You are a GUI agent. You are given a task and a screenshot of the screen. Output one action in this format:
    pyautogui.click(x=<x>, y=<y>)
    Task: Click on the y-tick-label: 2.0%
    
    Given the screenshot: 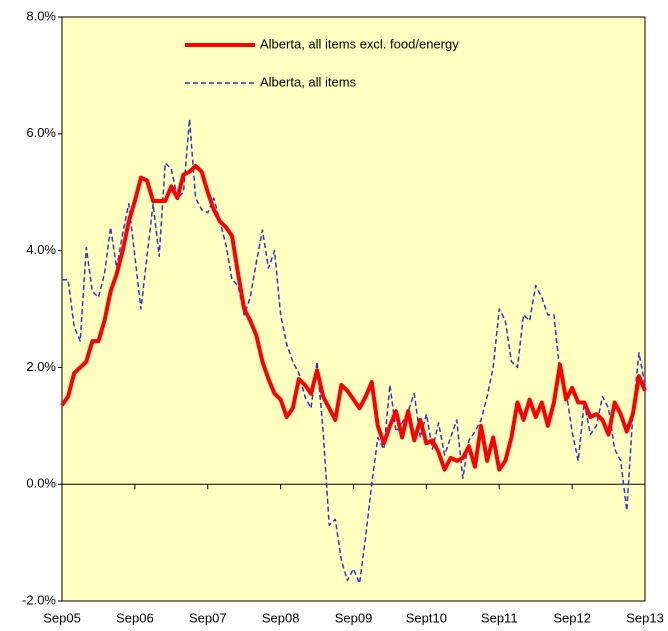 What is the action you would take?
    pyautogui.click(x=41, y=366)
    